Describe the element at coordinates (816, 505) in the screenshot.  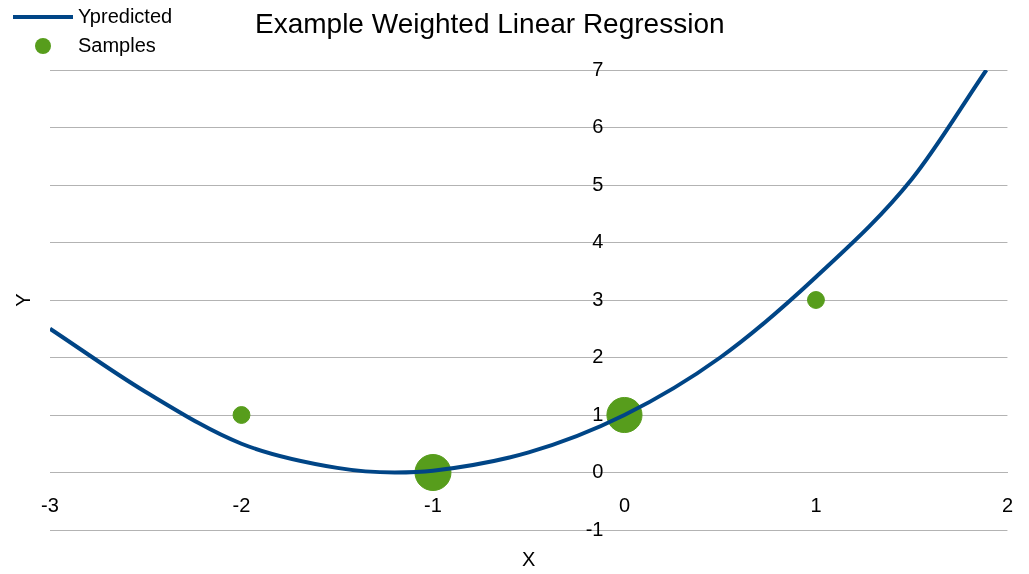
I see `x-tick-label: 1` at that location.